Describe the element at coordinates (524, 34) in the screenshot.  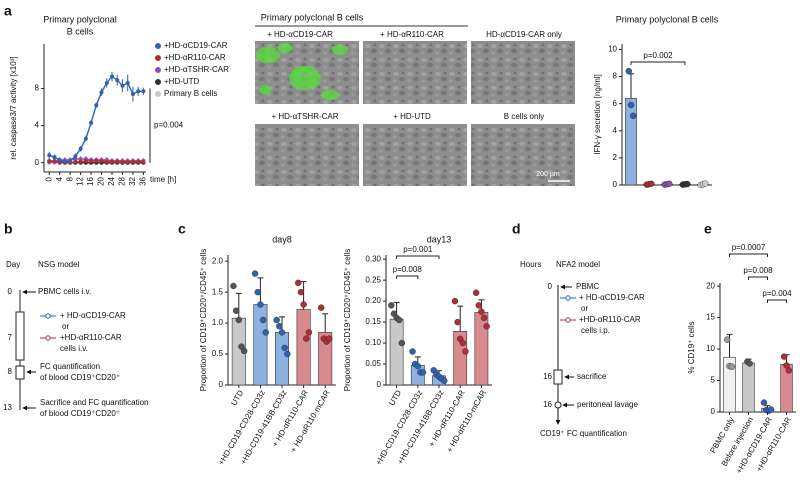
I see `micro-label: HD-αCD19-CAR only` at that location.